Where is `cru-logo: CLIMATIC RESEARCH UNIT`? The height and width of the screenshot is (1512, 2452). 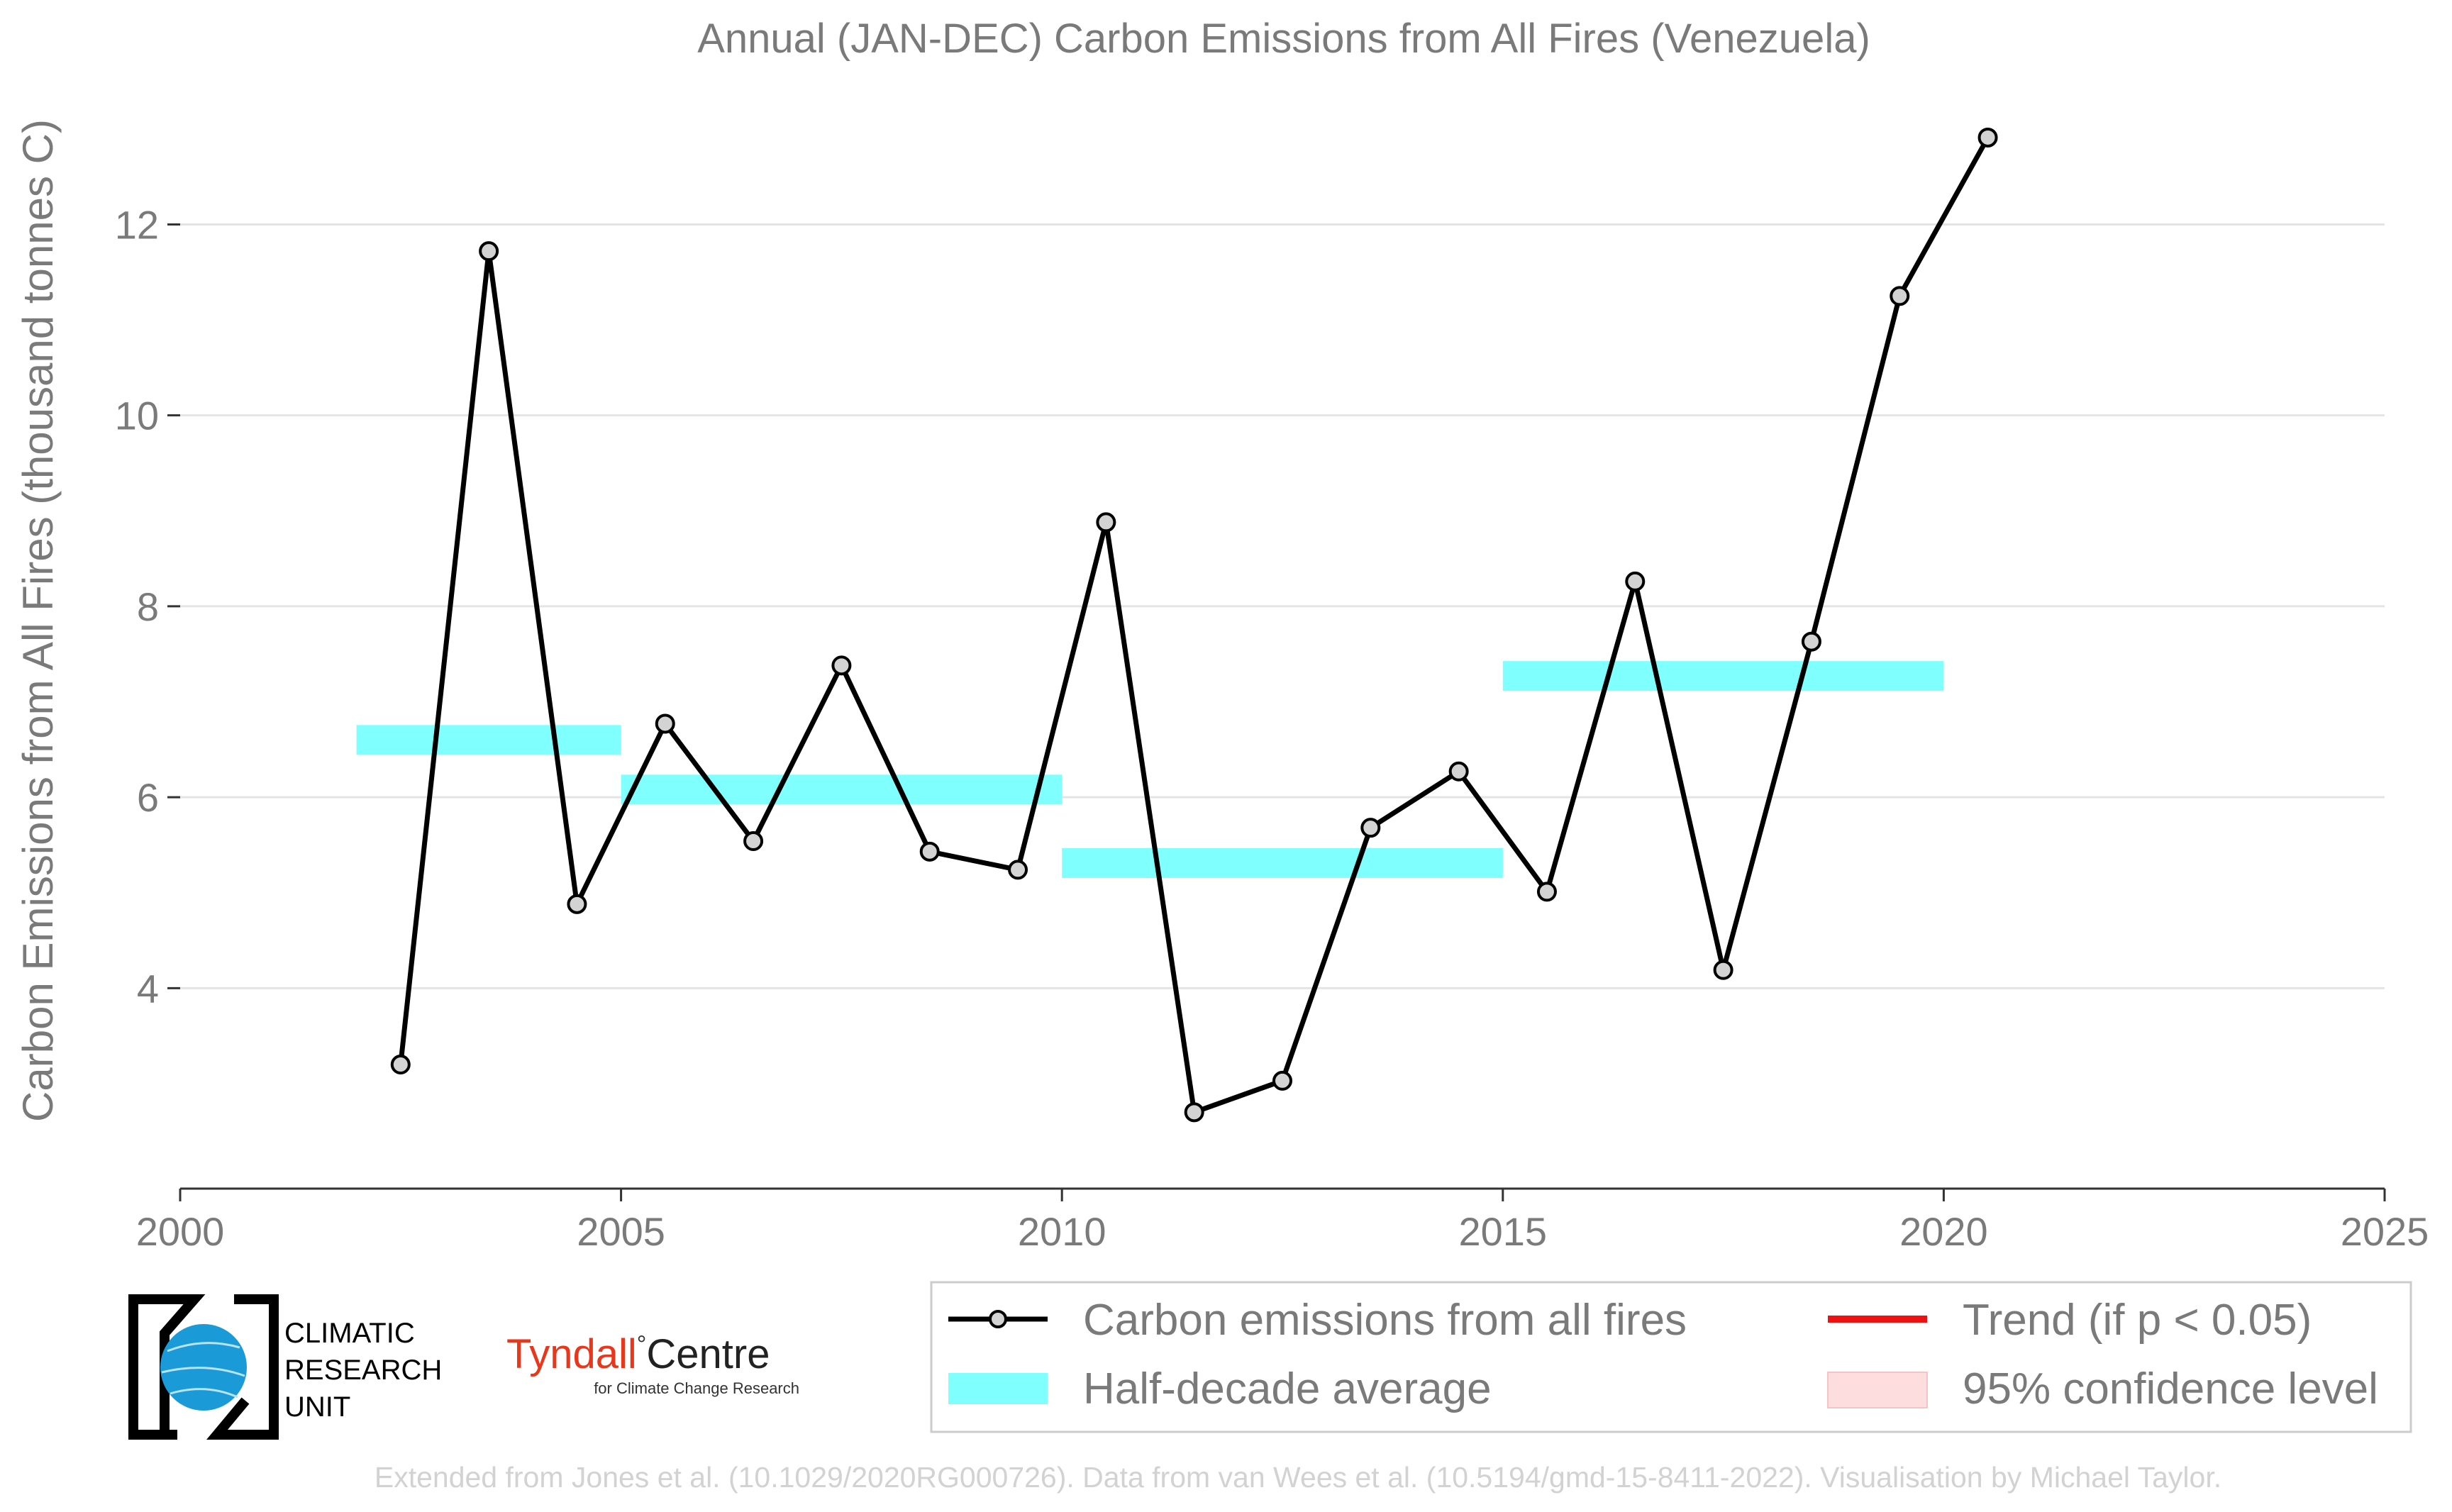
cru-logo: CLIMATIC RESEARCH UNIT is located at coordinates (285, 1367).